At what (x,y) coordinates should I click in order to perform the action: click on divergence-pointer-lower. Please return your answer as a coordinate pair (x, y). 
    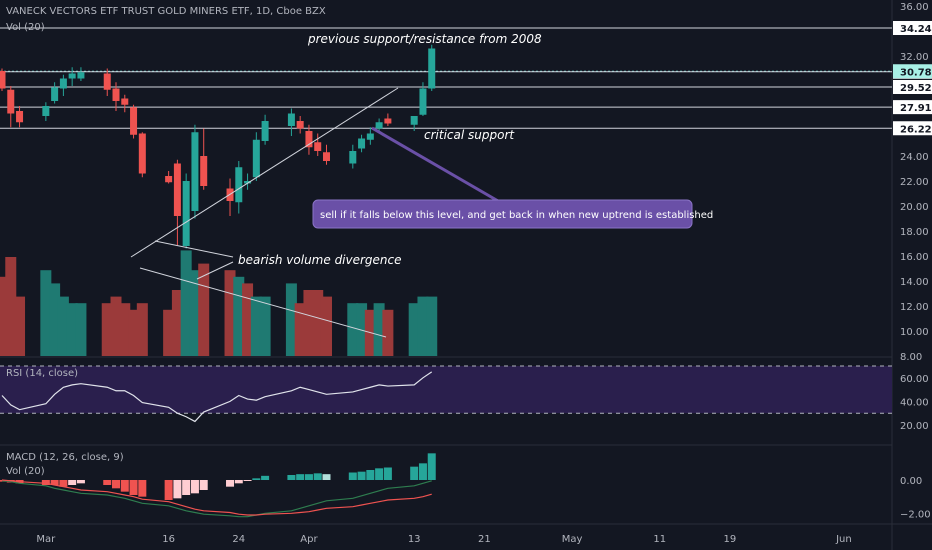
    Looking at the image, I should click on (215, 270).